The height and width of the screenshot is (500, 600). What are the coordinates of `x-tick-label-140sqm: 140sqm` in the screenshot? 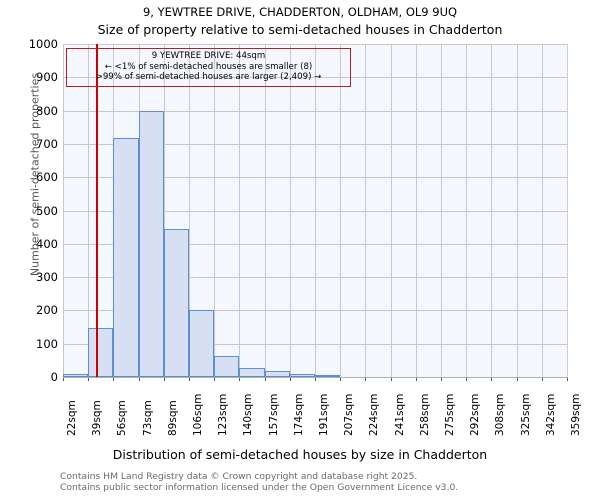 It's located at (248, 414).